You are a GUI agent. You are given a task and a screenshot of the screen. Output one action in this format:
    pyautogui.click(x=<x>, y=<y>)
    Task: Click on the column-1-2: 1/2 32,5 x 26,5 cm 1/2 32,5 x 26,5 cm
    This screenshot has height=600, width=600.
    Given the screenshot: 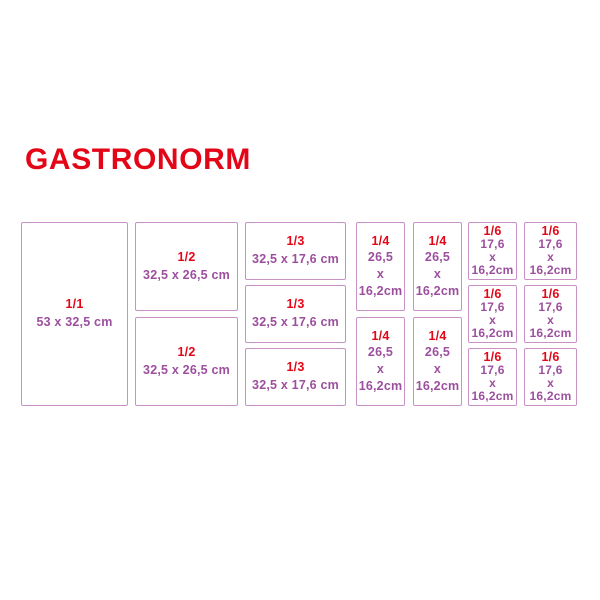 What is the action you would take?
    pyautogui.click(x=186, y=314)
    